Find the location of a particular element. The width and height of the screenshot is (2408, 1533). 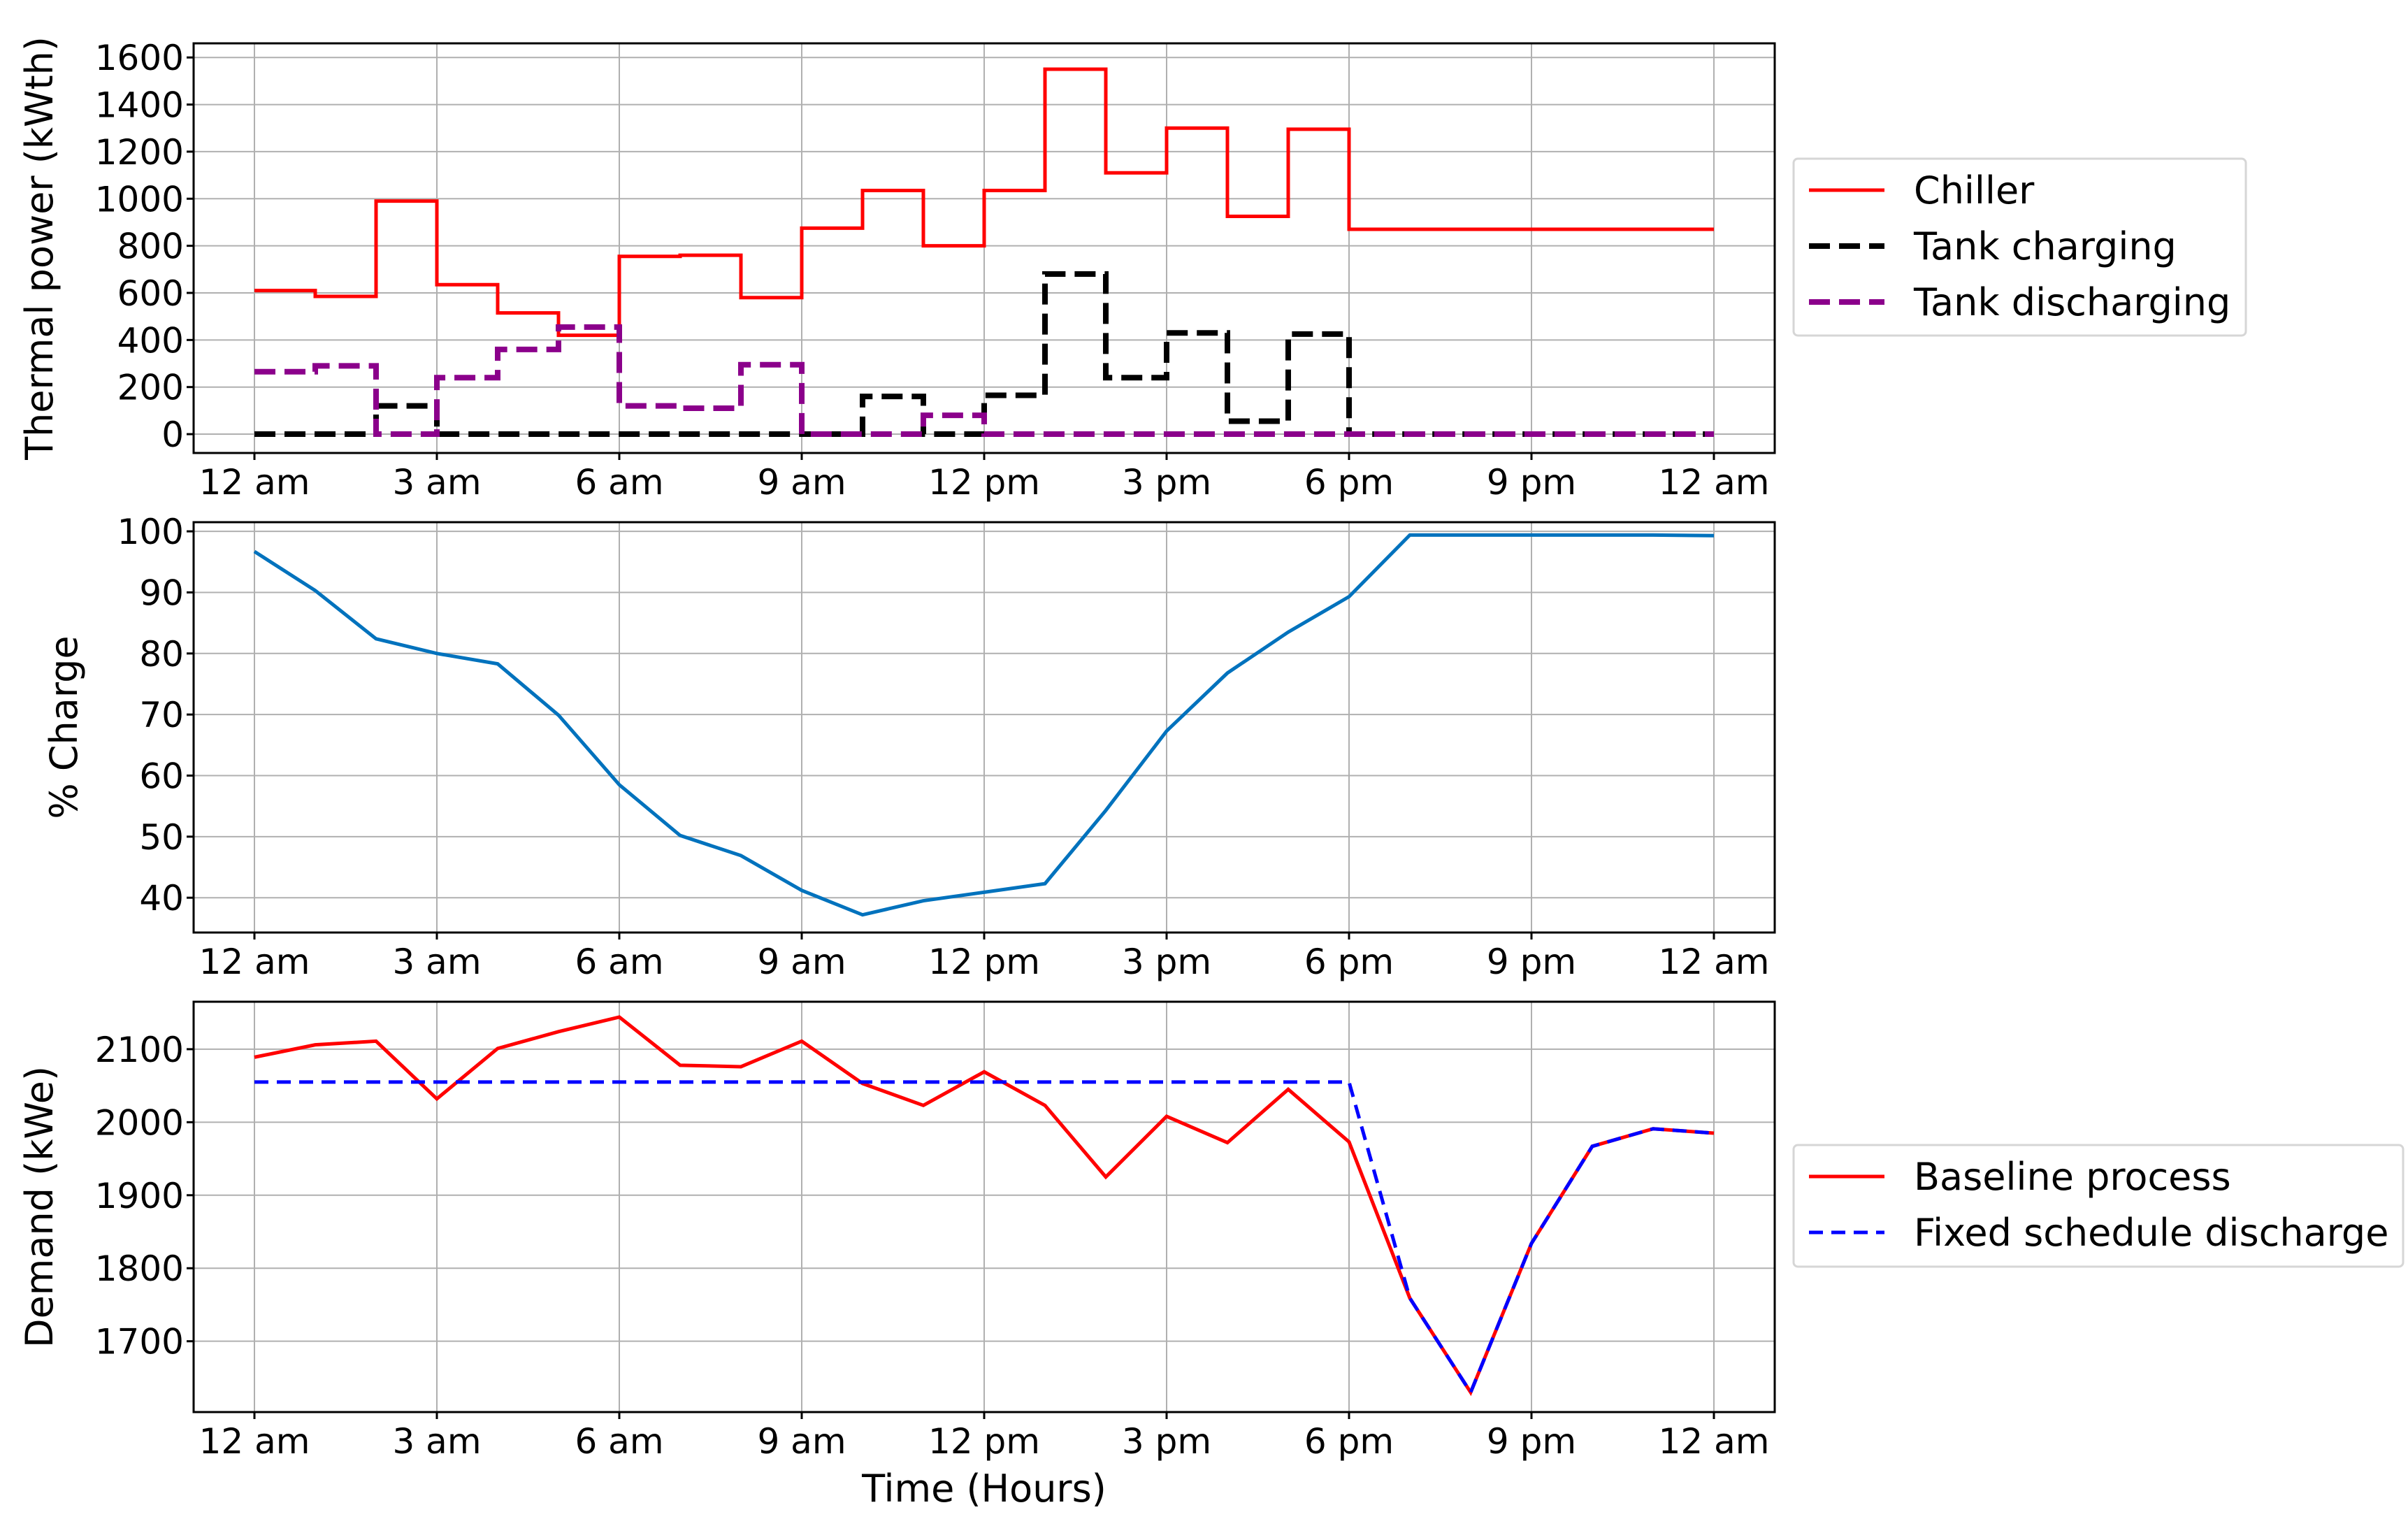

y-tick-label: 600 is located at coordinates (150, 293).